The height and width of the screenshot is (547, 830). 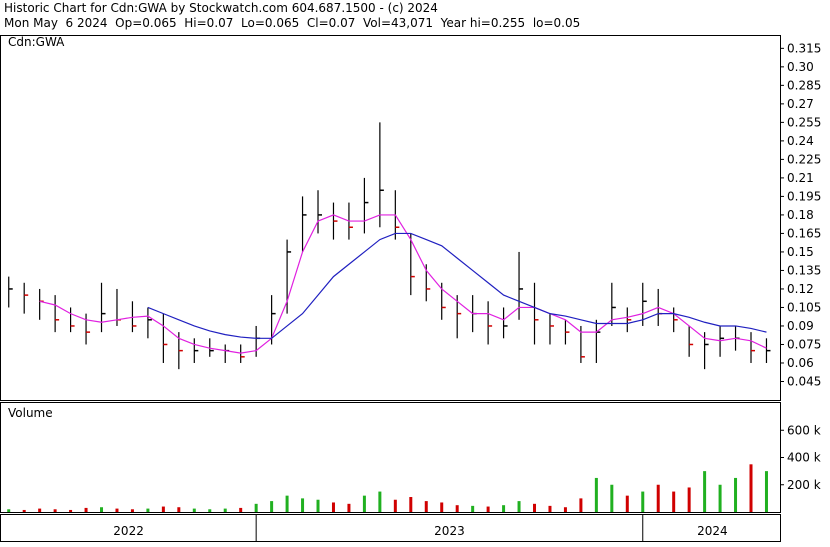 What do you see at coordinates (457, 285) in the screenshot?
I see `moving-average` at bounding box center [457, 285].